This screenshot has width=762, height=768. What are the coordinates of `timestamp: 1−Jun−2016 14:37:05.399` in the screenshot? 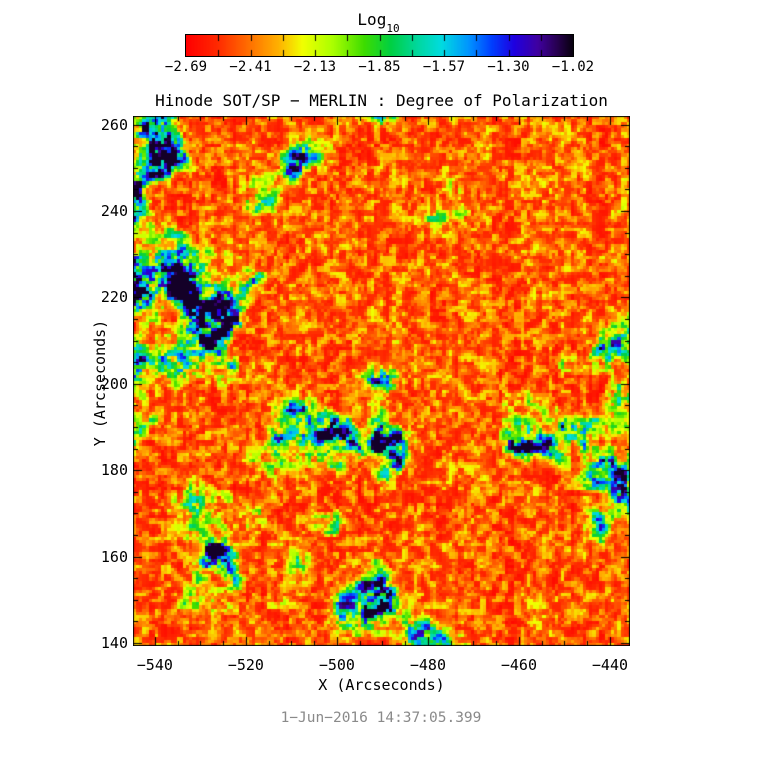 It's located at (381, 718).